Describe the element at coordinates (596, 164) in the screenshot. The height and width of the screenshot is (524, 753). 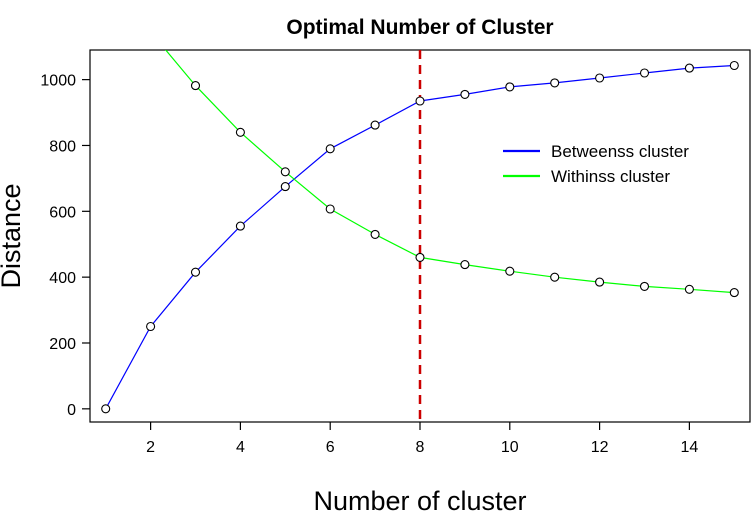
I see `legend: Betweenss cluster Withinss cluster` at that location.